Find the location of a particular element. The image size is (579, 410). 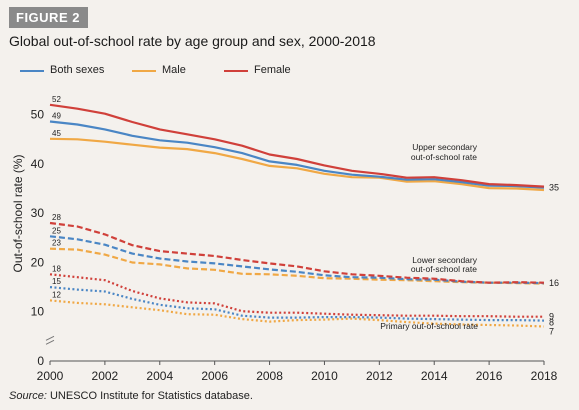

y-axis-label: Out-of-school rate (%) is located at coordinates (18, 213).